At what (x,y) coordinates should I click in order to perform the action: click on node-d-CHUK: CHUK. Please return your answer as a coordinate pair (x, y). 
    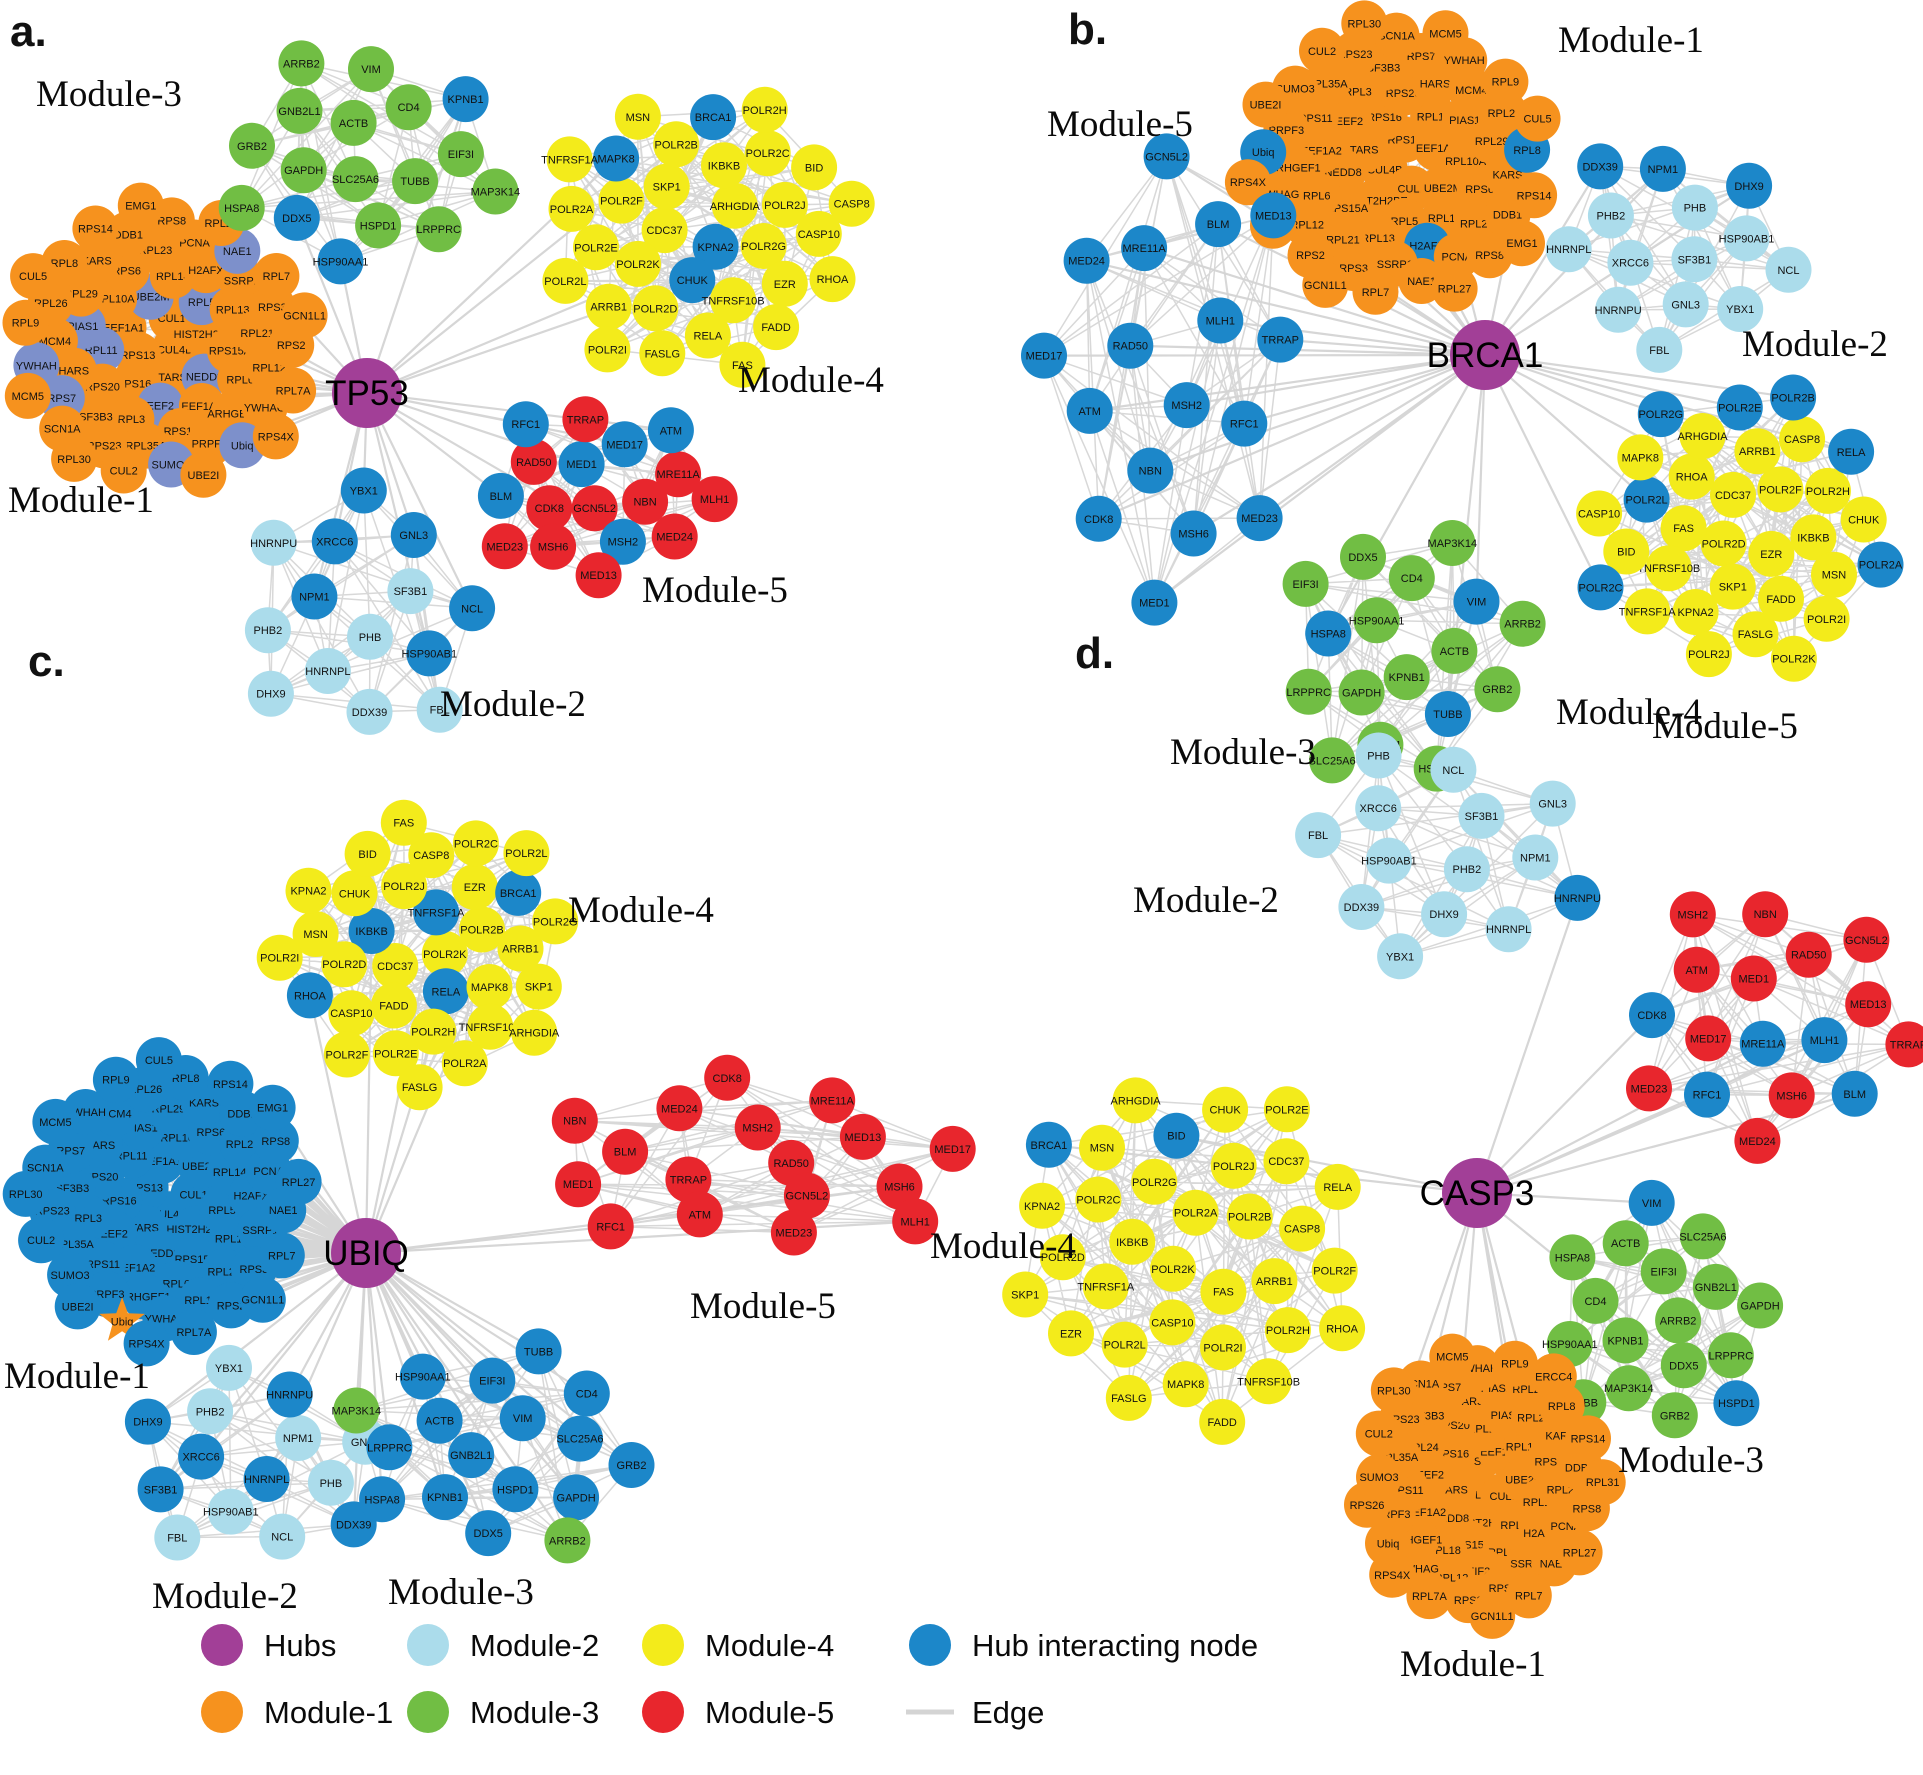
    Looking at the image, I should click on (1225, 1109).